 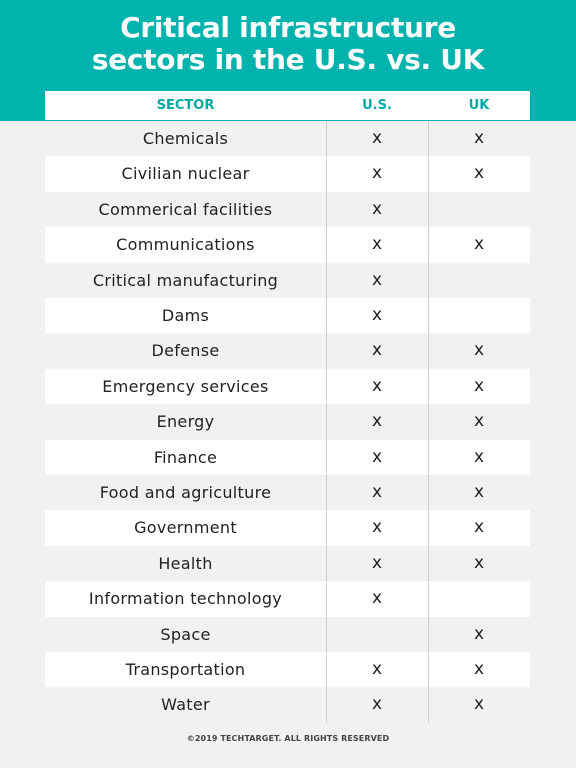 What do you see at coordinates (326, 422) in the screenshot?
I see `column-divider-us` at bounding box center [326, 422].